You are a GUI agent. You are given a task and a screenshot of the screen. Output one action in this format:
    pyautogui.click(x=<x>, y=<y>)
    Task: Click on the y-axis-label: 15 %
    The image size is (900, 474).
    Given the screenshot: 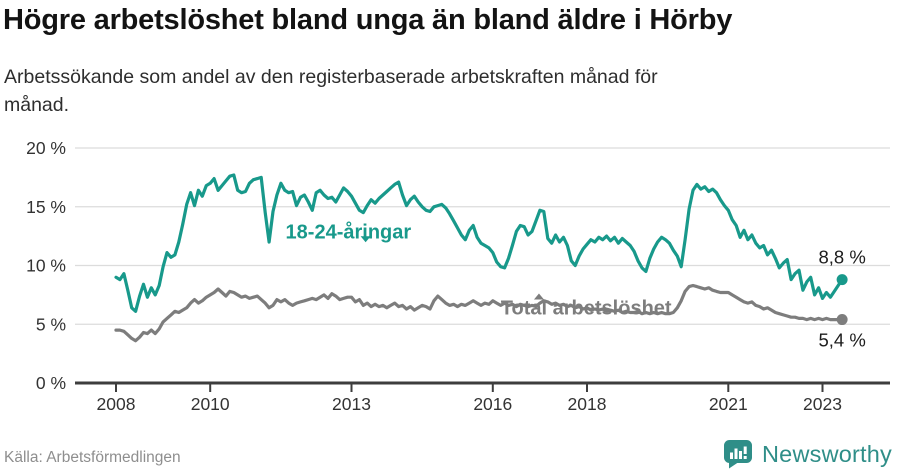 What is the action you would take?
    pyautogui.click(x=46, y=207)
    